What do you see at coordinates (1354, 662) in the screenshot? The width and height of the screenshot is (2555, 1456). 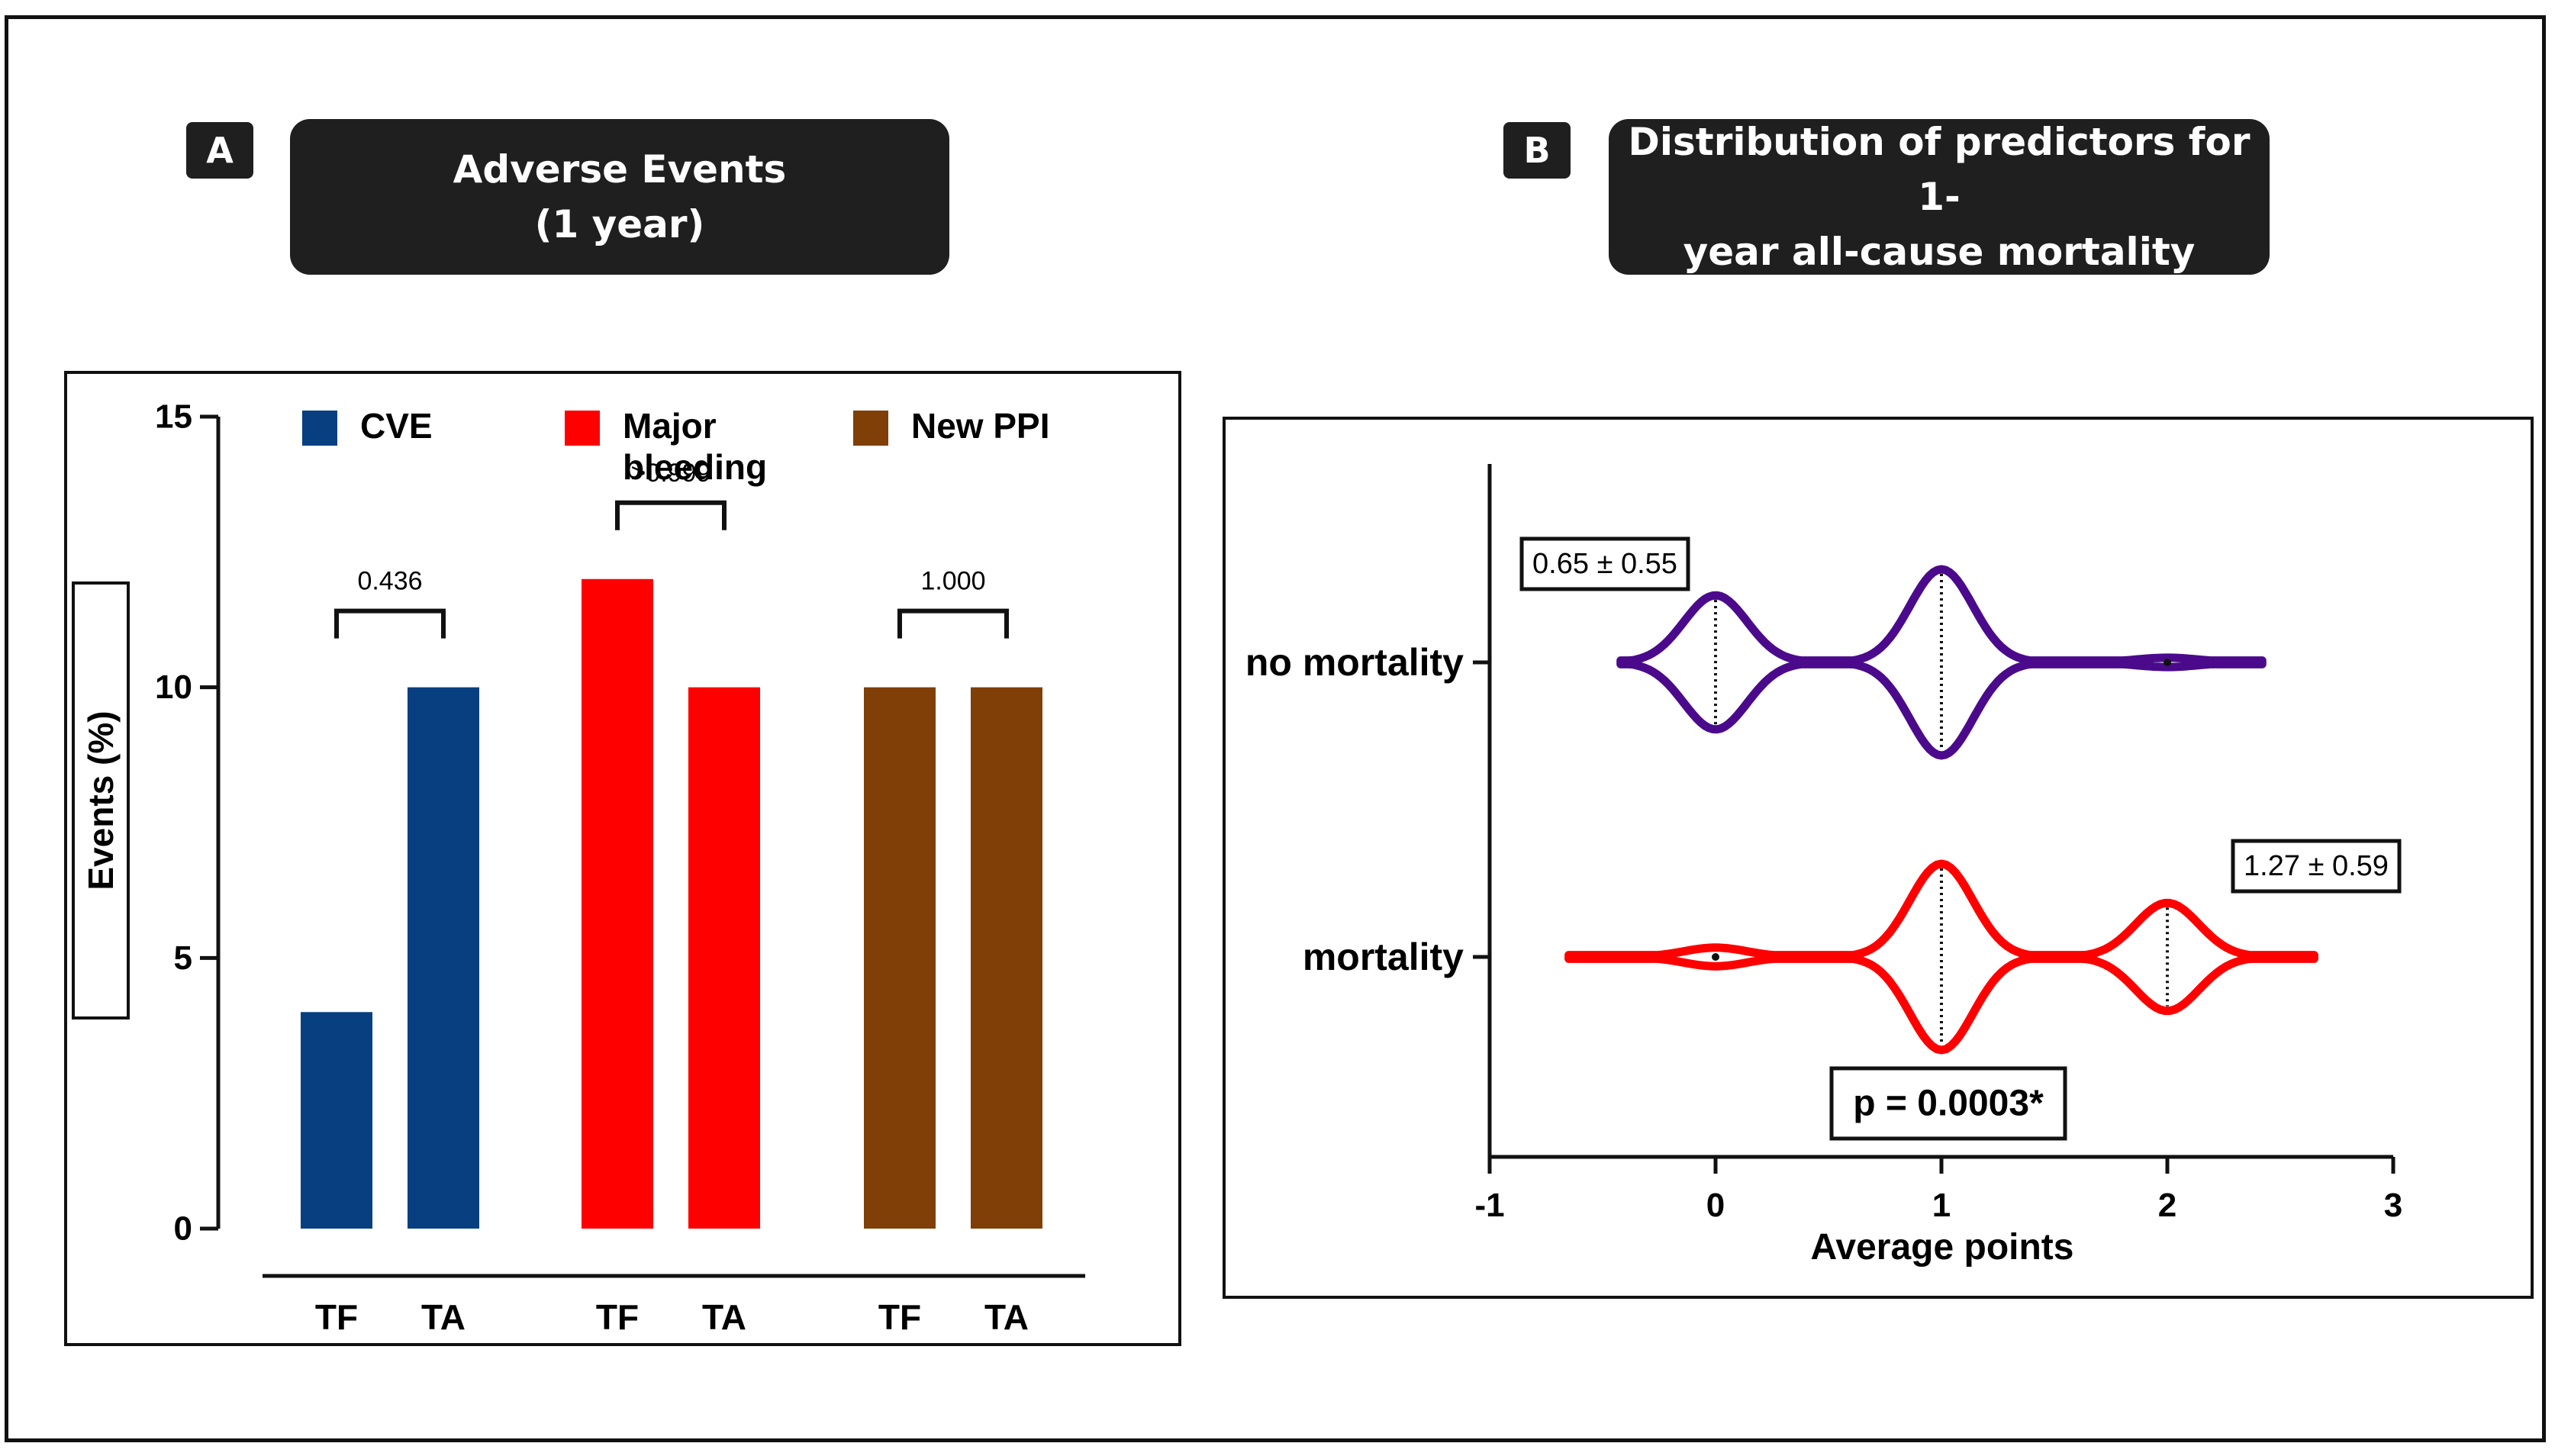 I see `category-label: no mortality` at bounding box center [1354, 662].